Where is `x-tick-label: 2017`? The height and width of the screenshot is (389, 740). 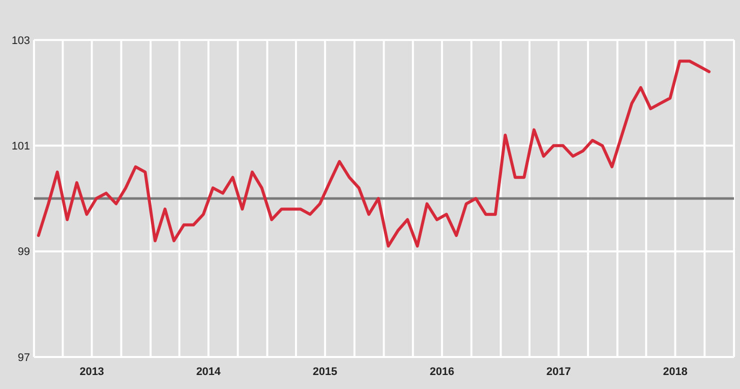
x-tick-label: 2017 is located at coordinates (558, 372).